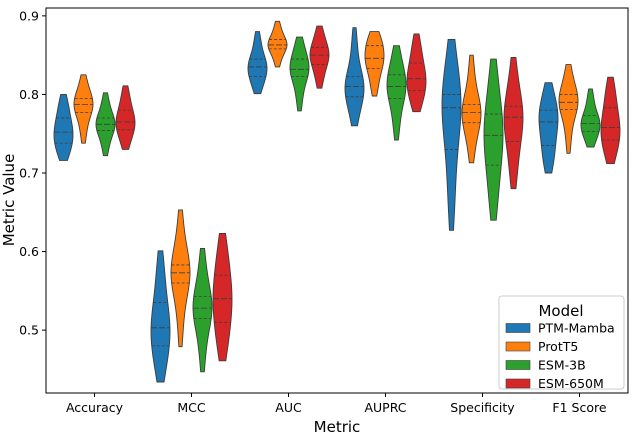  I want to click on y-tick-label: 0.6, so click(29, 251).